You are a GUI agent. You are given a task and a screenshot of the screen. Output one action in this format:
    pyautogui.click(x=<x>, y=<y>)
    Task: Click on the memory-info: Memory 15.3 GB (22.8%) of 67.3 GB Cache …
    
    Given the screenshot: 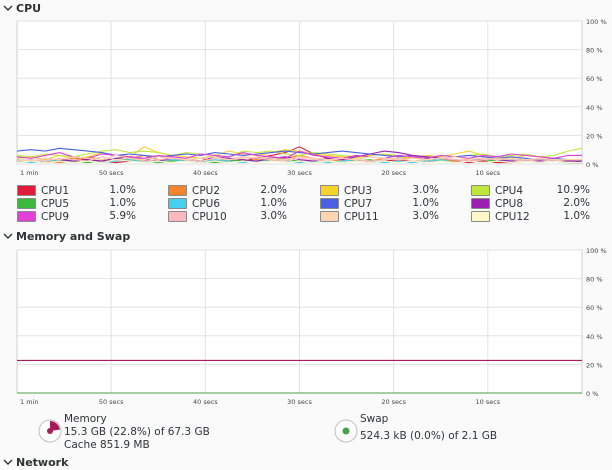 What is the action you would take?
    pyautogui.click(x=137, y=432)
    